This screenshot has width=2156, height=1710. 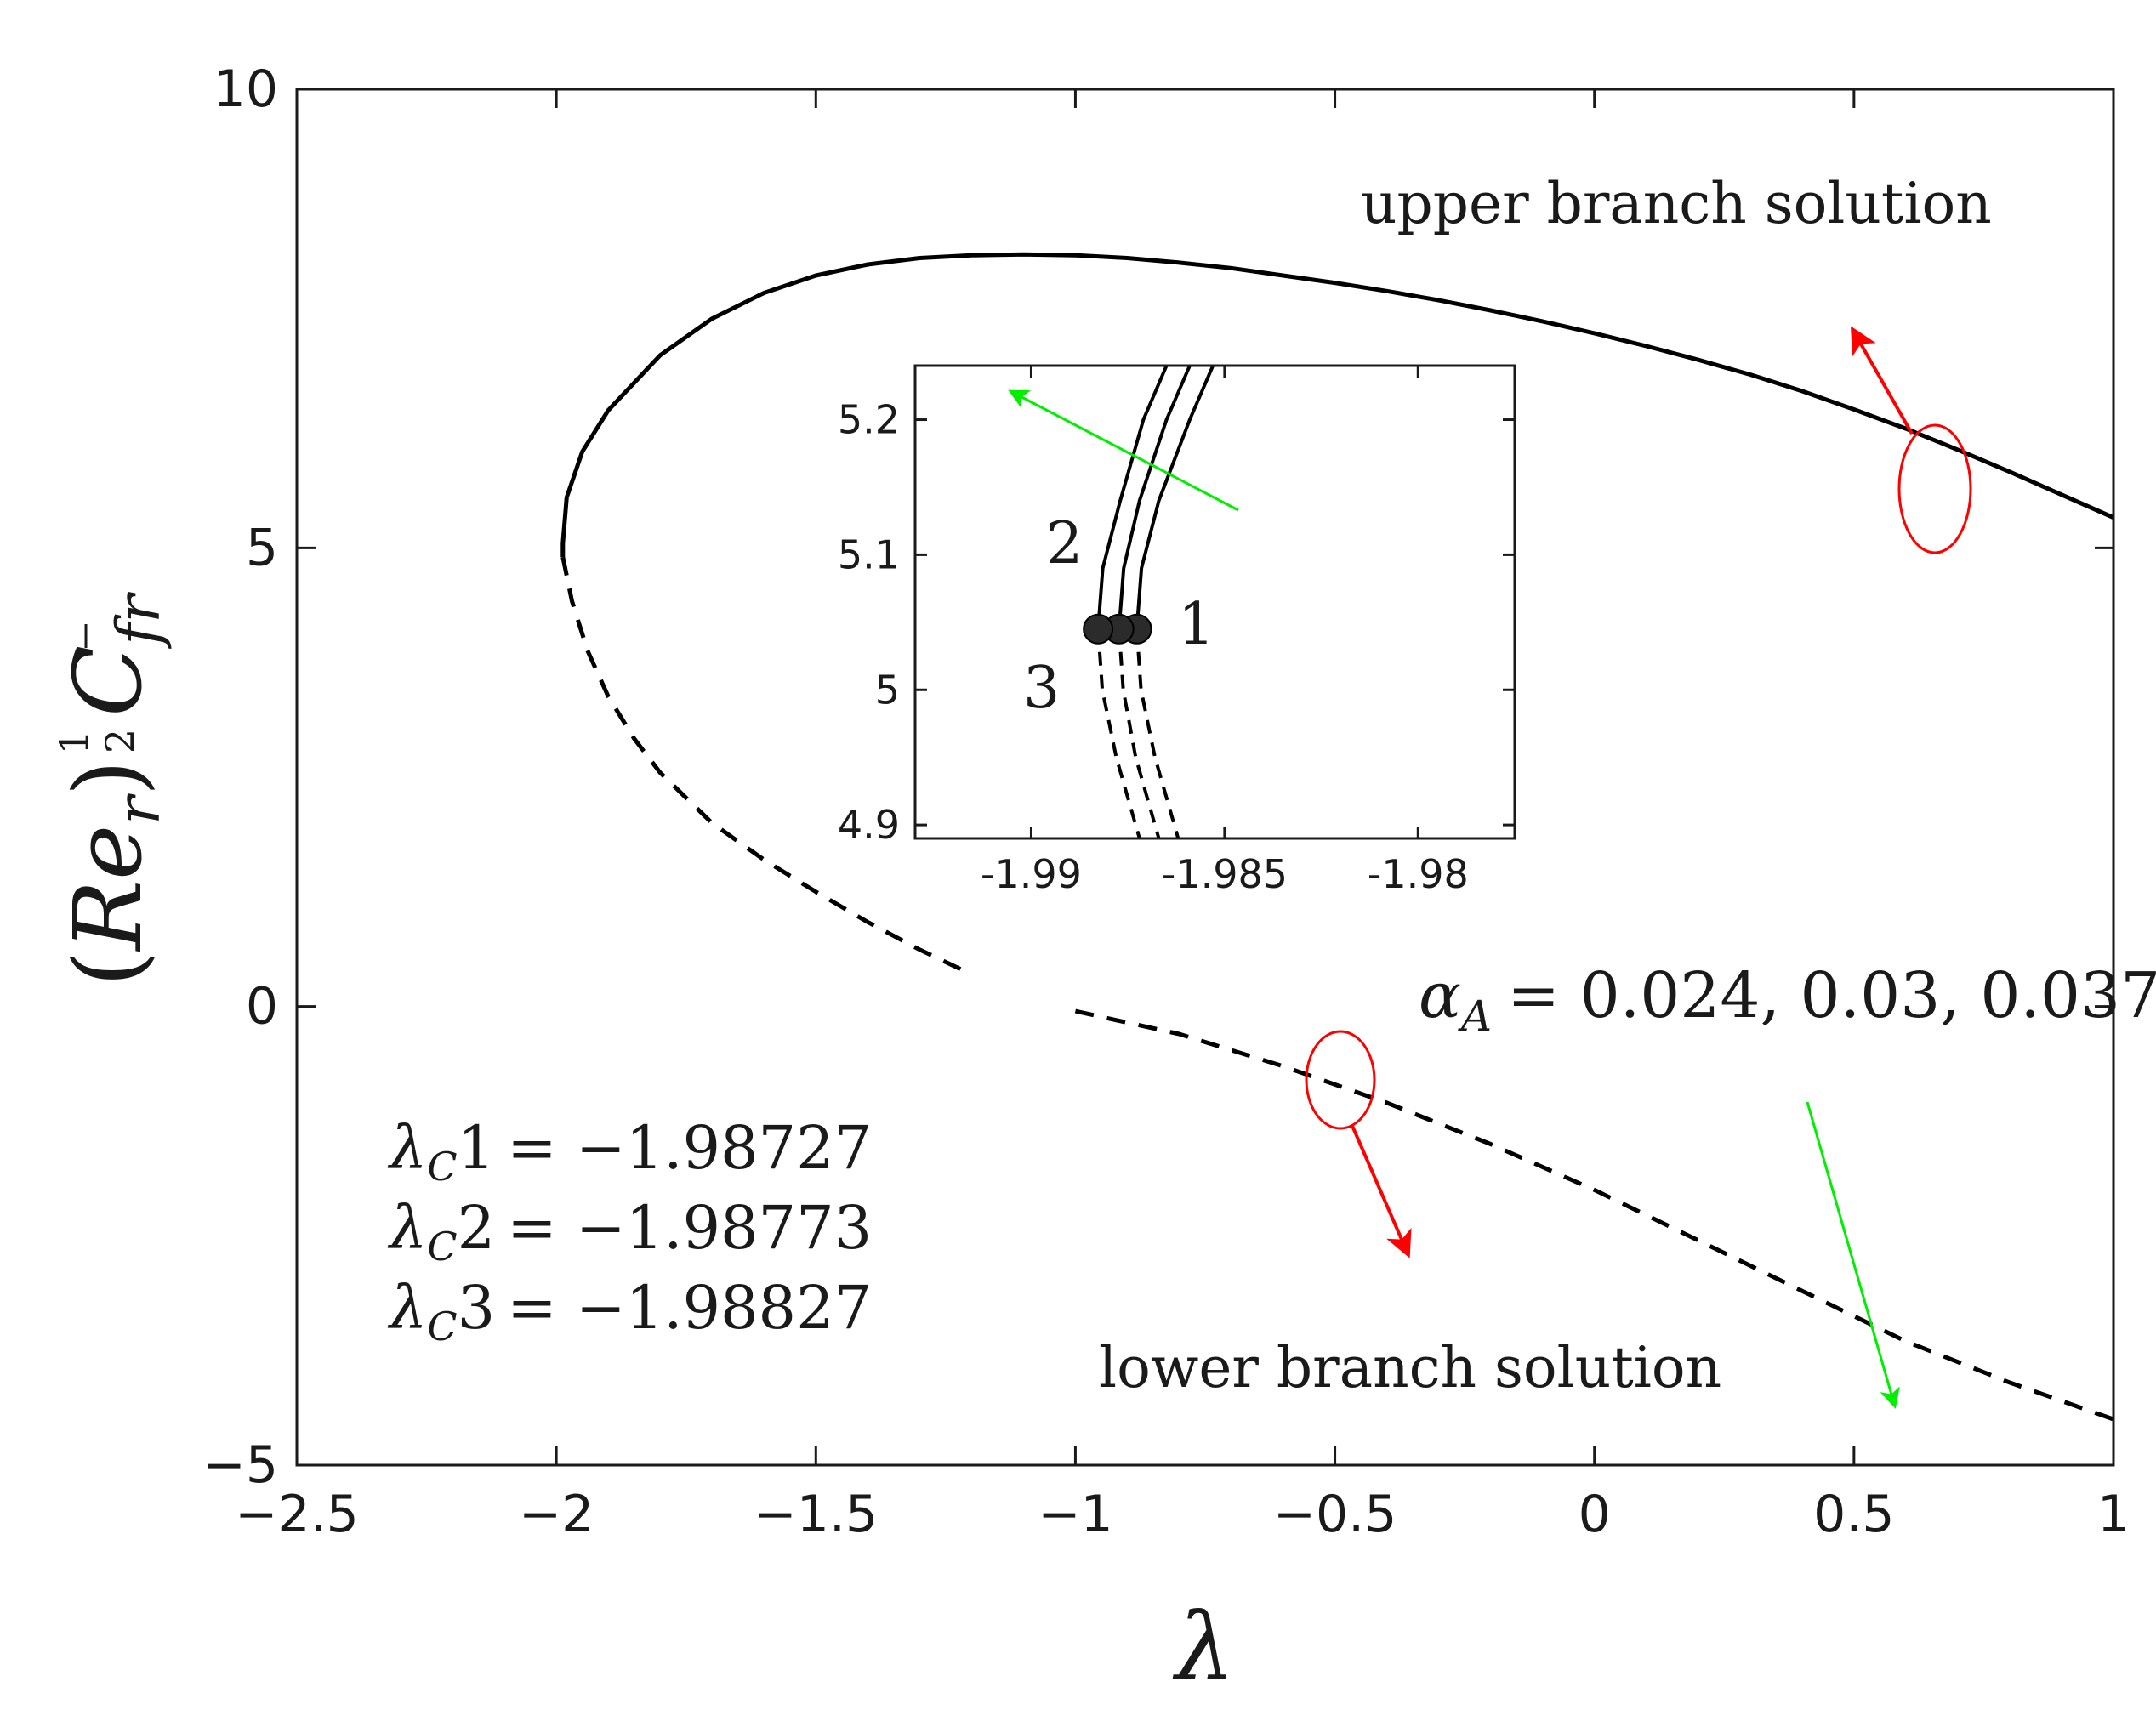 I want to click on inset-green-arrow, so click(x=1124, y=450).